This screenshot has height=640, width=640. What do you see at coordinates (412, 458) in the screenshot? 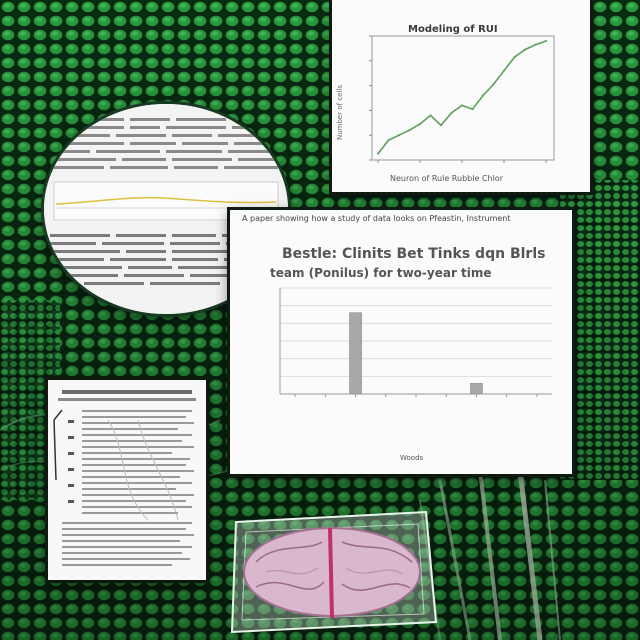
I see `bar-chart-x-label: Woods` at bounding box center [412, 458].